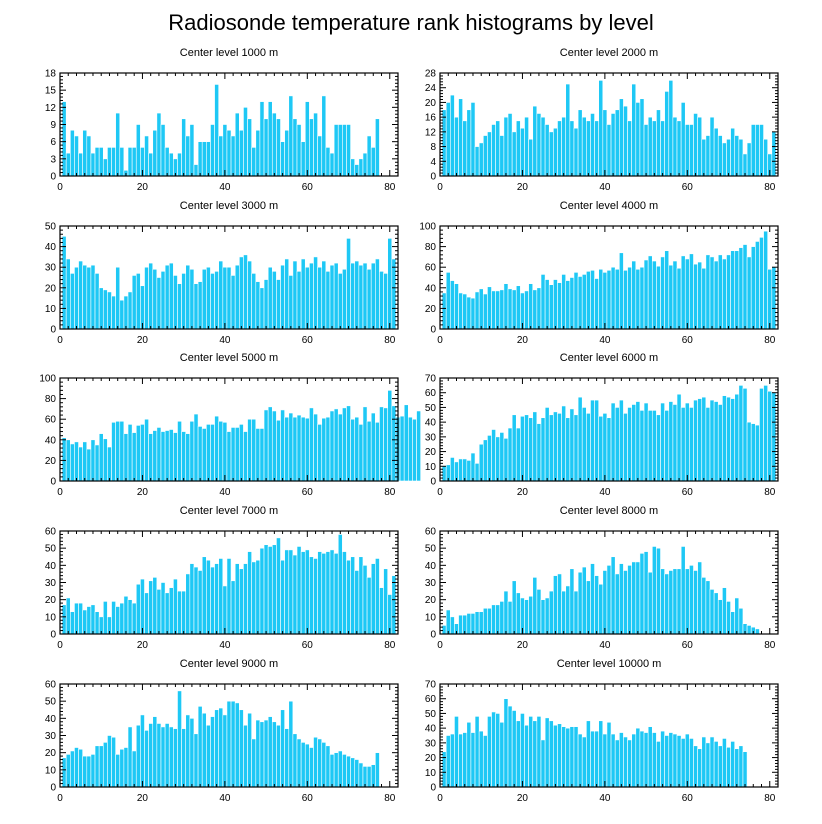 The image size is (822, 824). Describe the element at coordinates (609, 358) in the screenshot. I see `panel-title: Center level 6000 m` at that location.